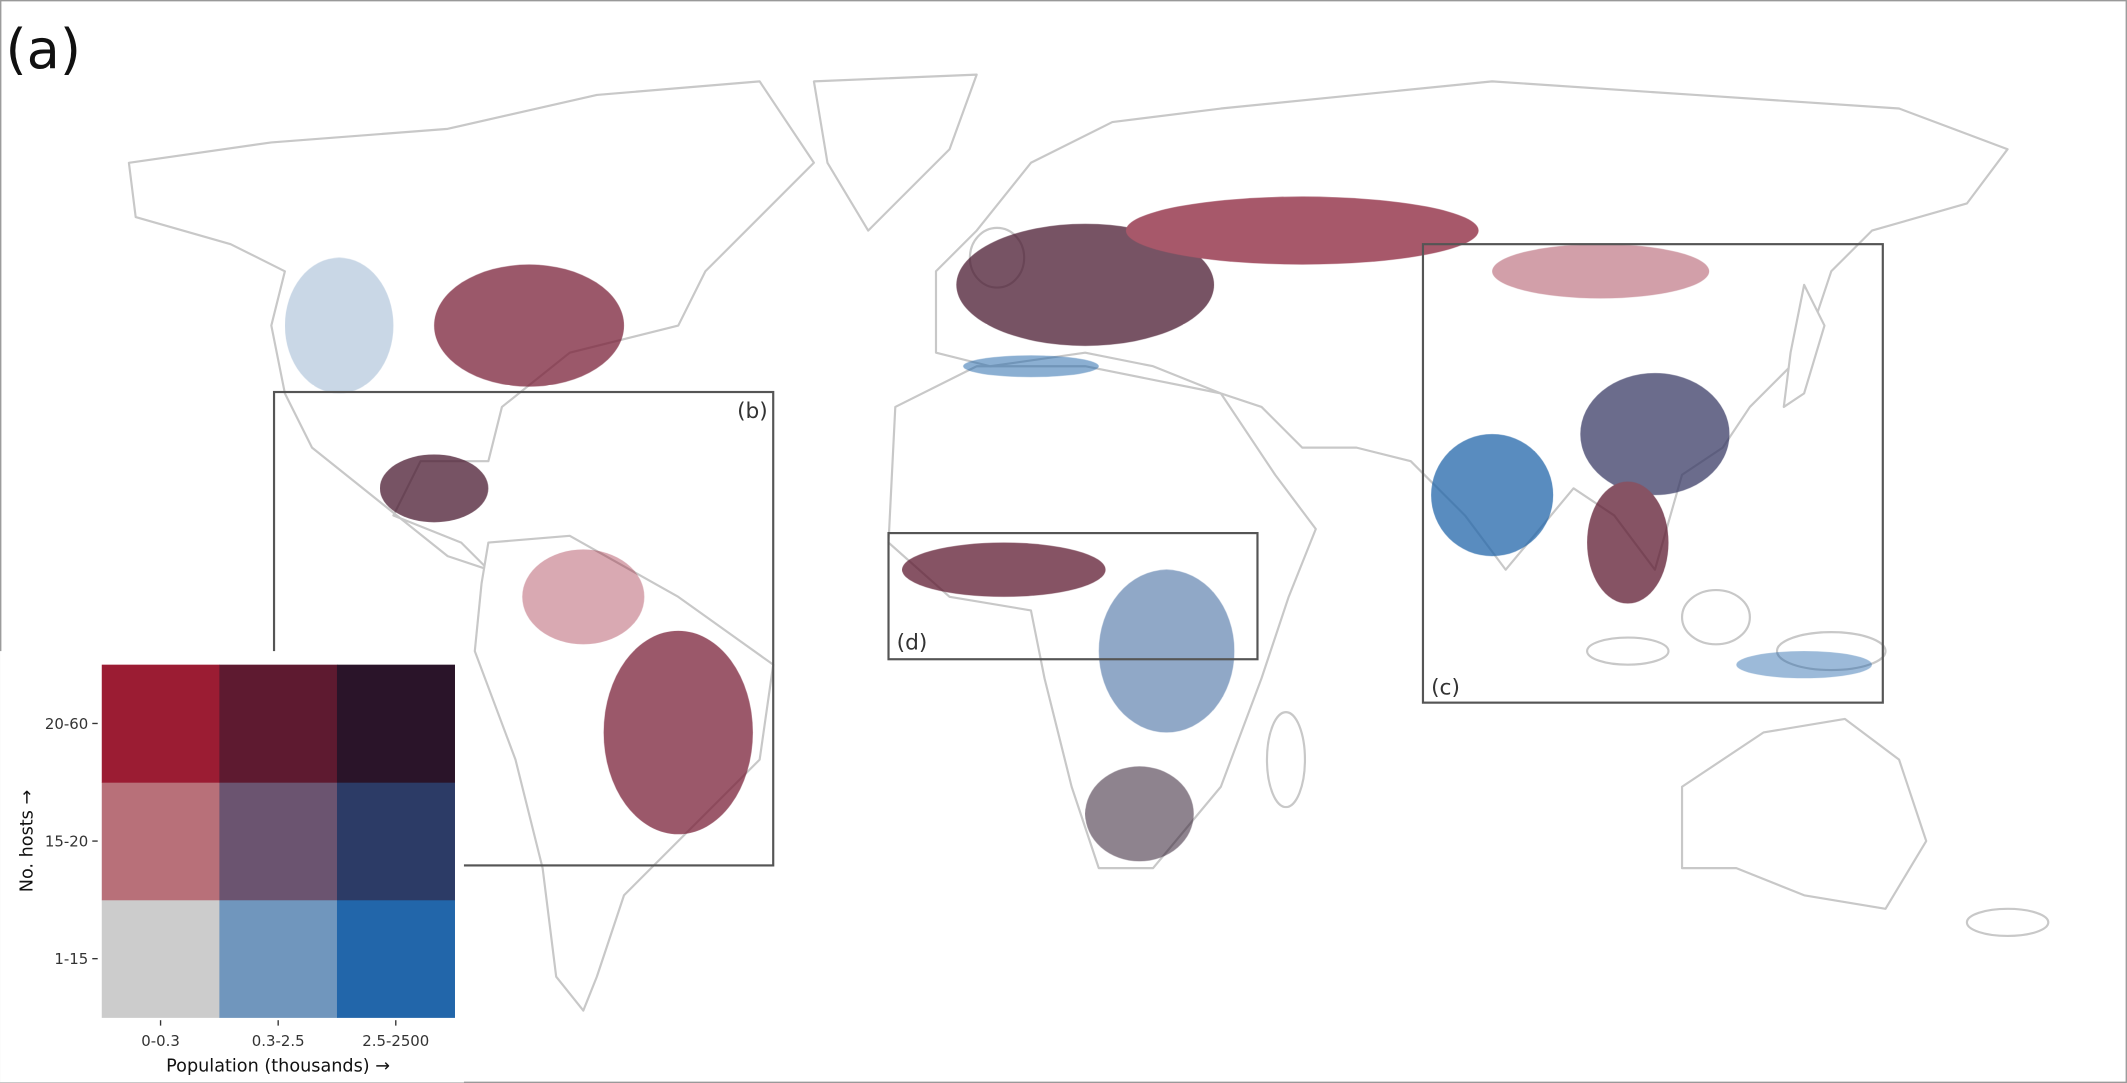  I want to click on legend-y-label: 1-15, so click(71, 959).